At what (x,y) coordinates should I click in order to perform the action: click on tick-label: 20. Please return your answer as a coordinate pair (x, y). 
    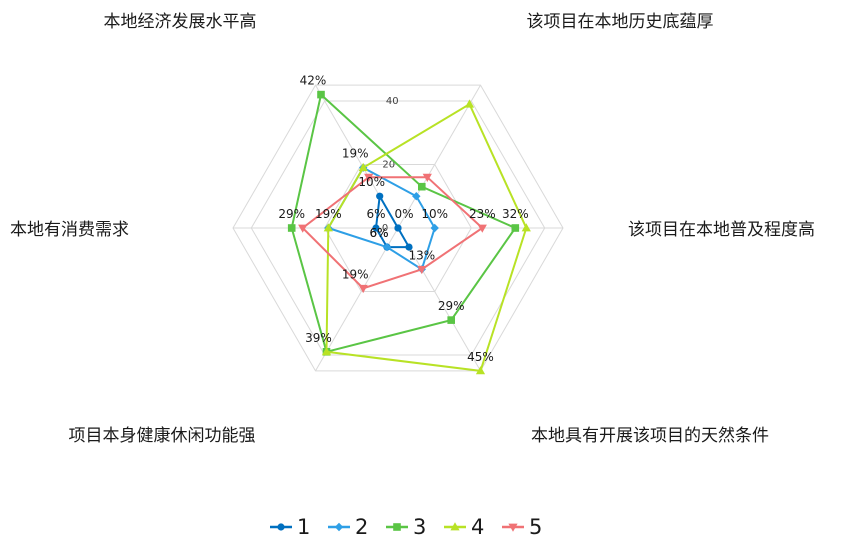
    Looking at the image, I should click on (388, 165).